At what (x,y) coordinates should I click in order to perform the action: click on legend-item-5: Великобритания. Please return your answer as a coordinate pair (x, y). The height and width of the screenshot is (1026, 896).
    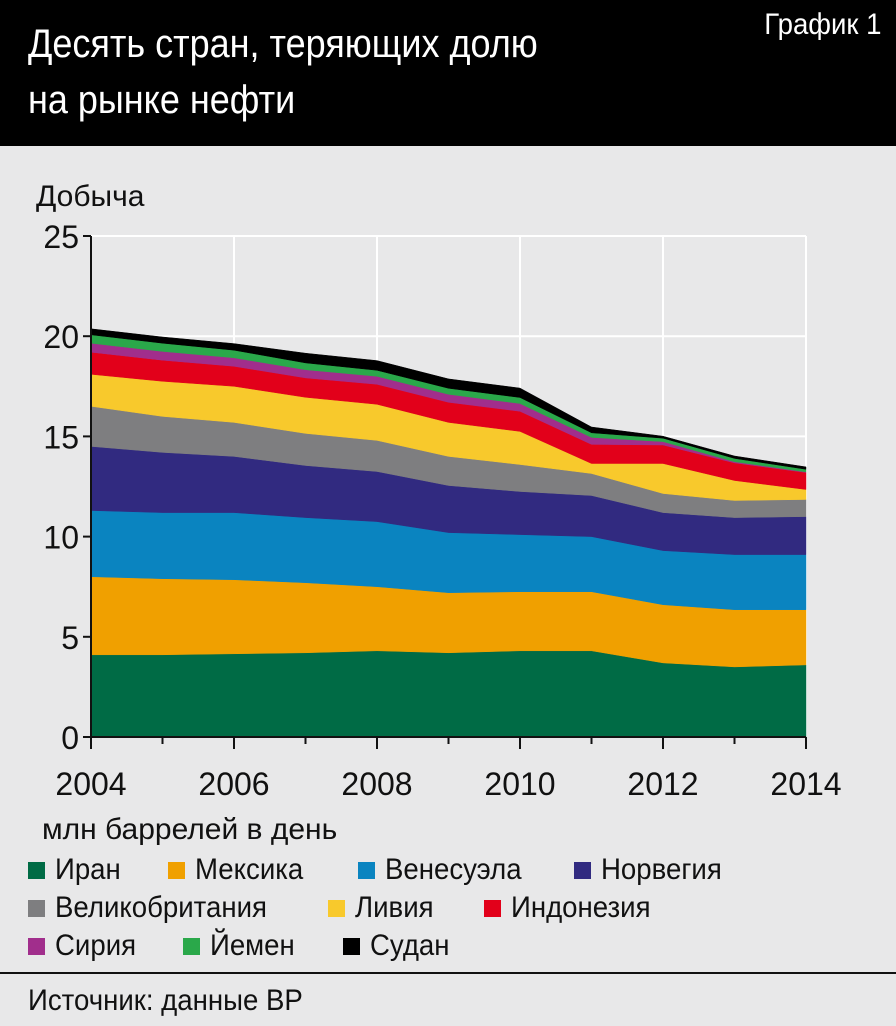
    Looking at the image, I should click on (156, 908).